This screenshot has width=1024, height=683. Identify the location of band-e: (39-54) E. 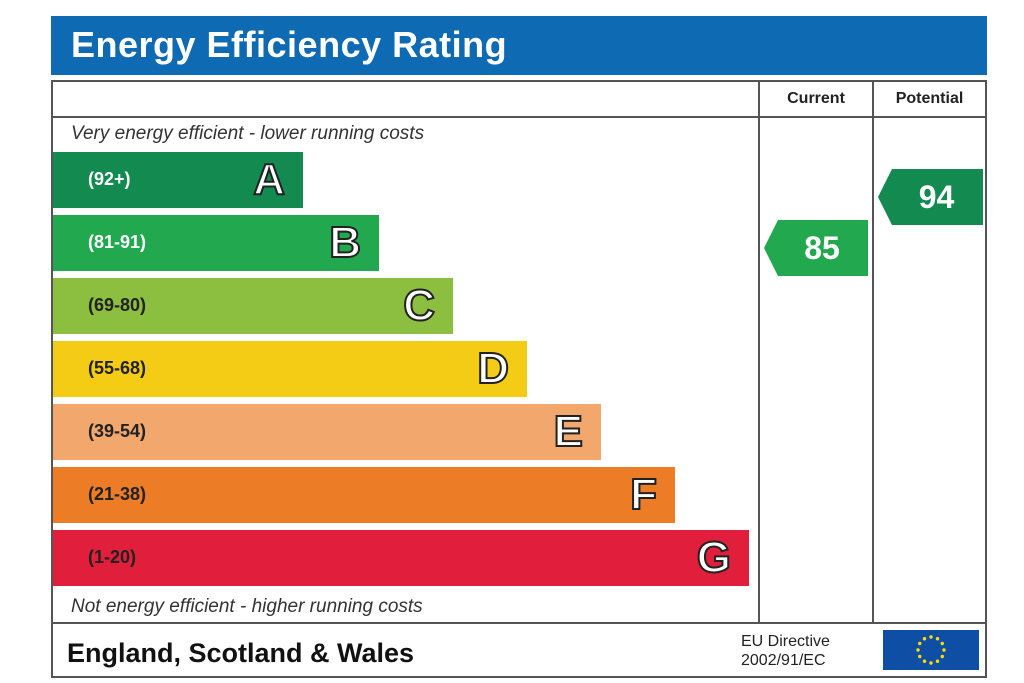
(327, 432).